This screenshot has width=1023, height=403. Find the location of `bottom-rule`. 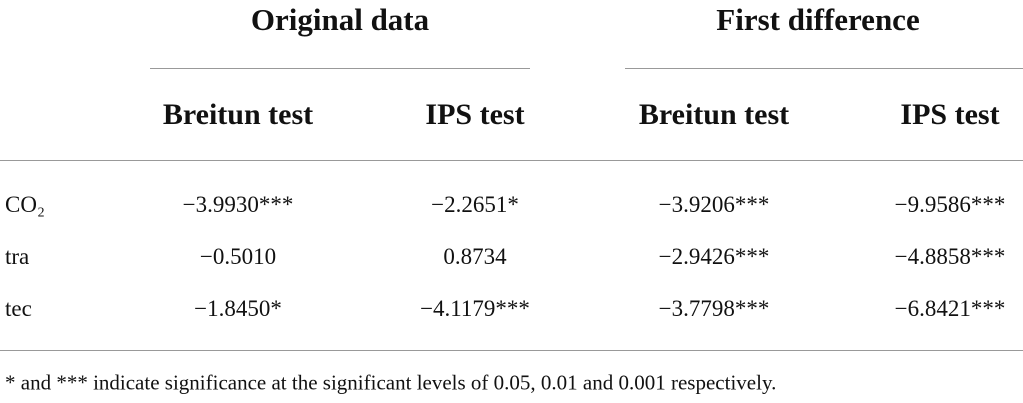

bottom-rule is located at coordinates (511, 350).